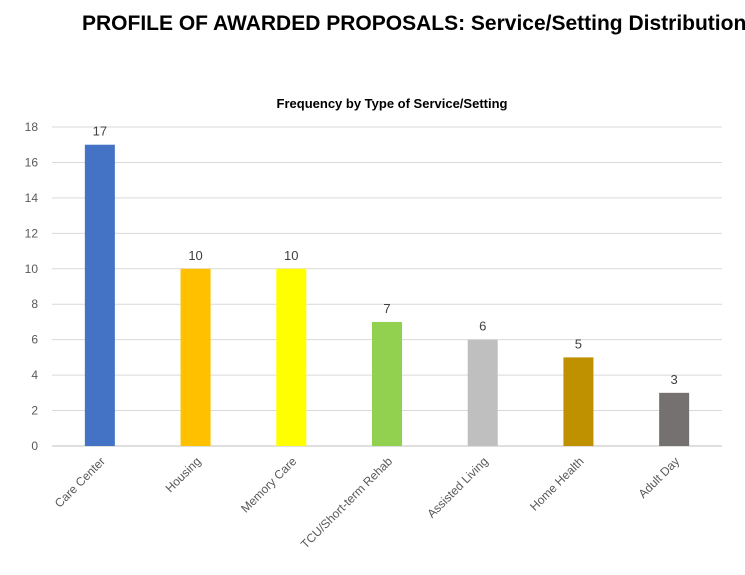 The image size is (745, 575). Describe the element at coordinates (32, 233) in the screenshot. I see `y-tick-label: 12` at that location.